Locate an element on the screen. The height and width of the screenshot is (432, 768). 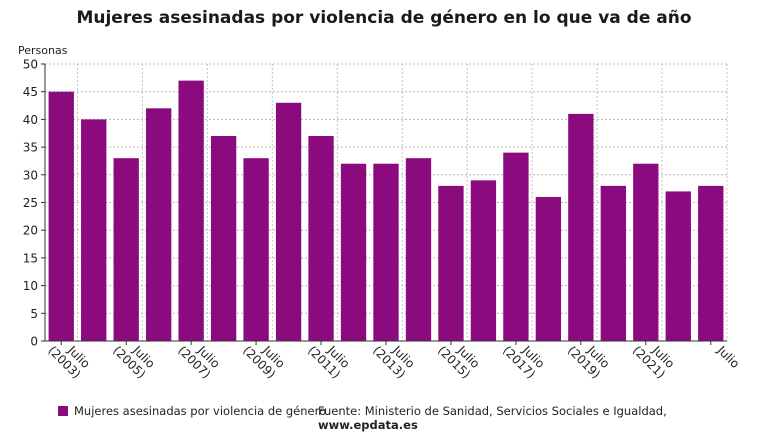
x-tick-label: Julio is located at coordinates (728, 357).